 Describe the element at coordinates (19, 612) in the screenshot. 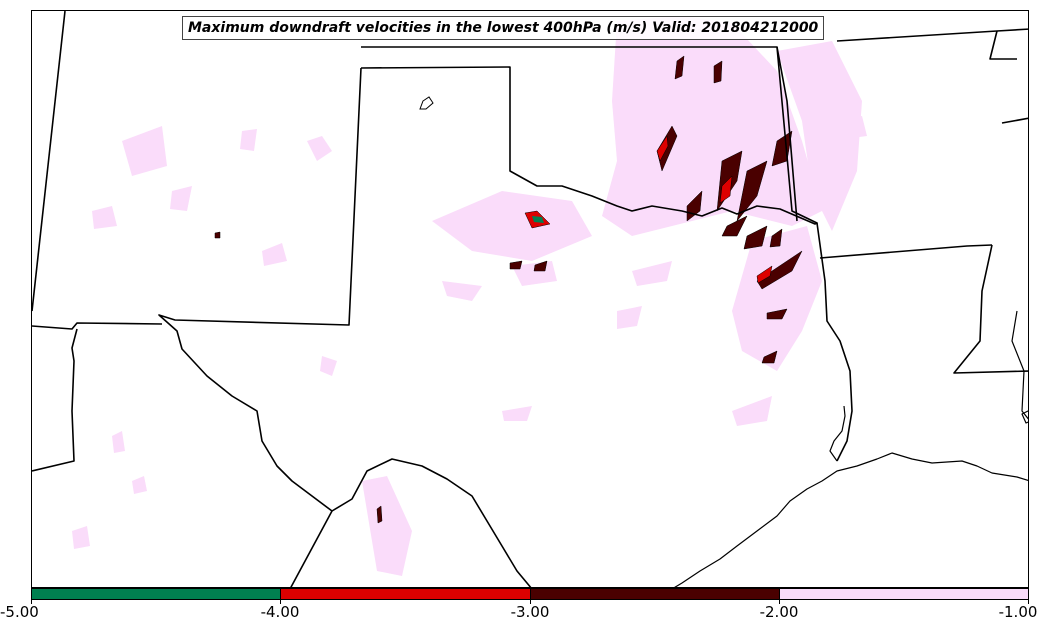

I see `colorbar-tick-label: -5.00` at that location.